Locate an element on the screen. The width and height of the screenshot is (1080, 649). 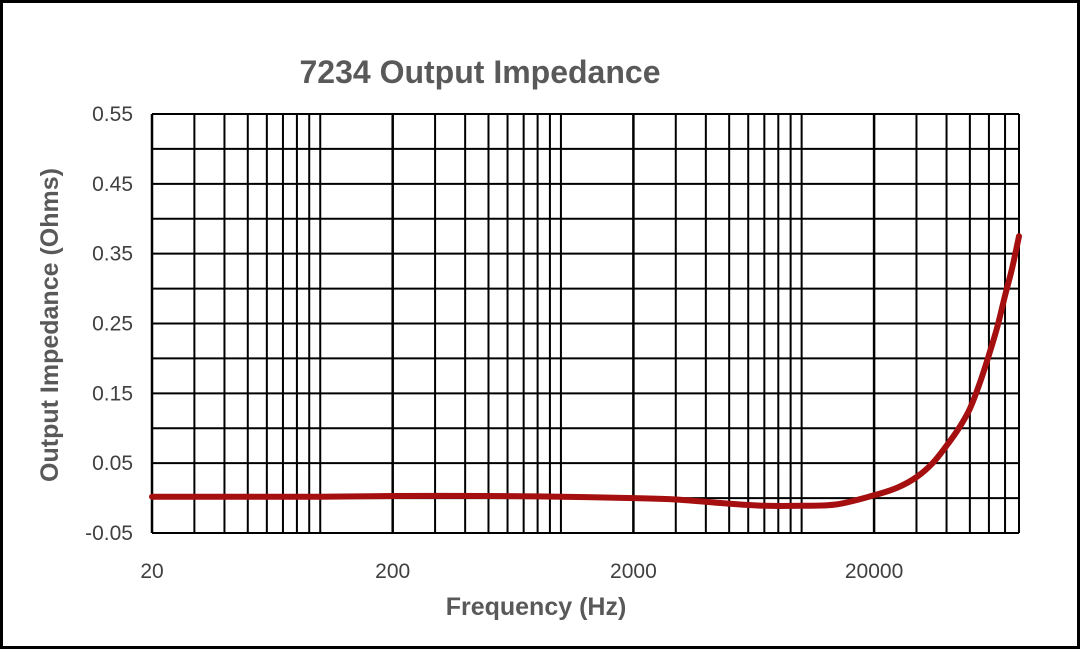
y-tick-label: 0.05 is located at coordinates (112, 463).